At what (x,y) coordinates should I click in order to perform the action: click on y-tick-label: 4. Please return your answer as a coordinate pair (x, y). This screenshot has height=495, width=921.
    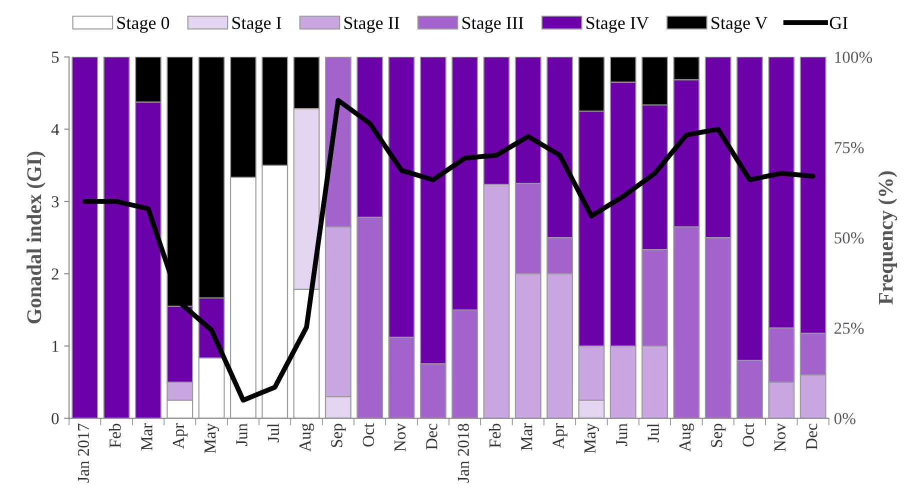
    Looking at the image, I should click on (55, 129).